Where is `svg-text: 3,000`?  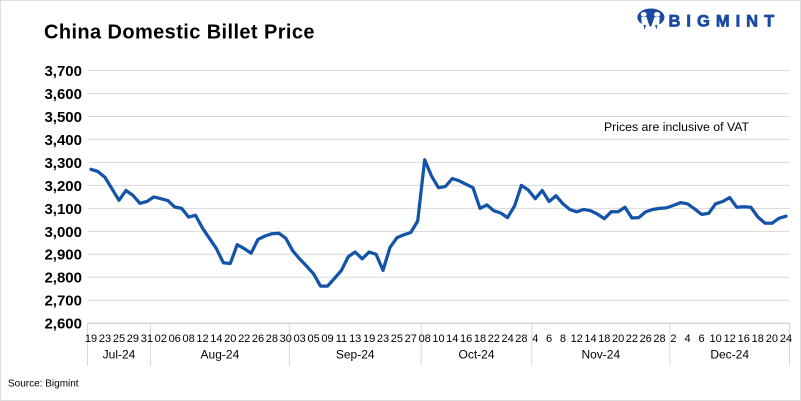
svg-text: 3,000 is located at coordinates (63, 232).